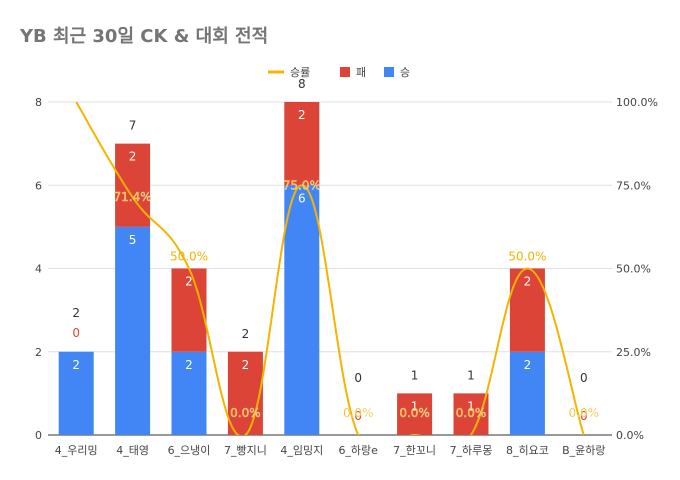  Describe the element at coordinates (414, 450) in the screenshot. I see `x-tick-label: 7_한꼬니` at that location.